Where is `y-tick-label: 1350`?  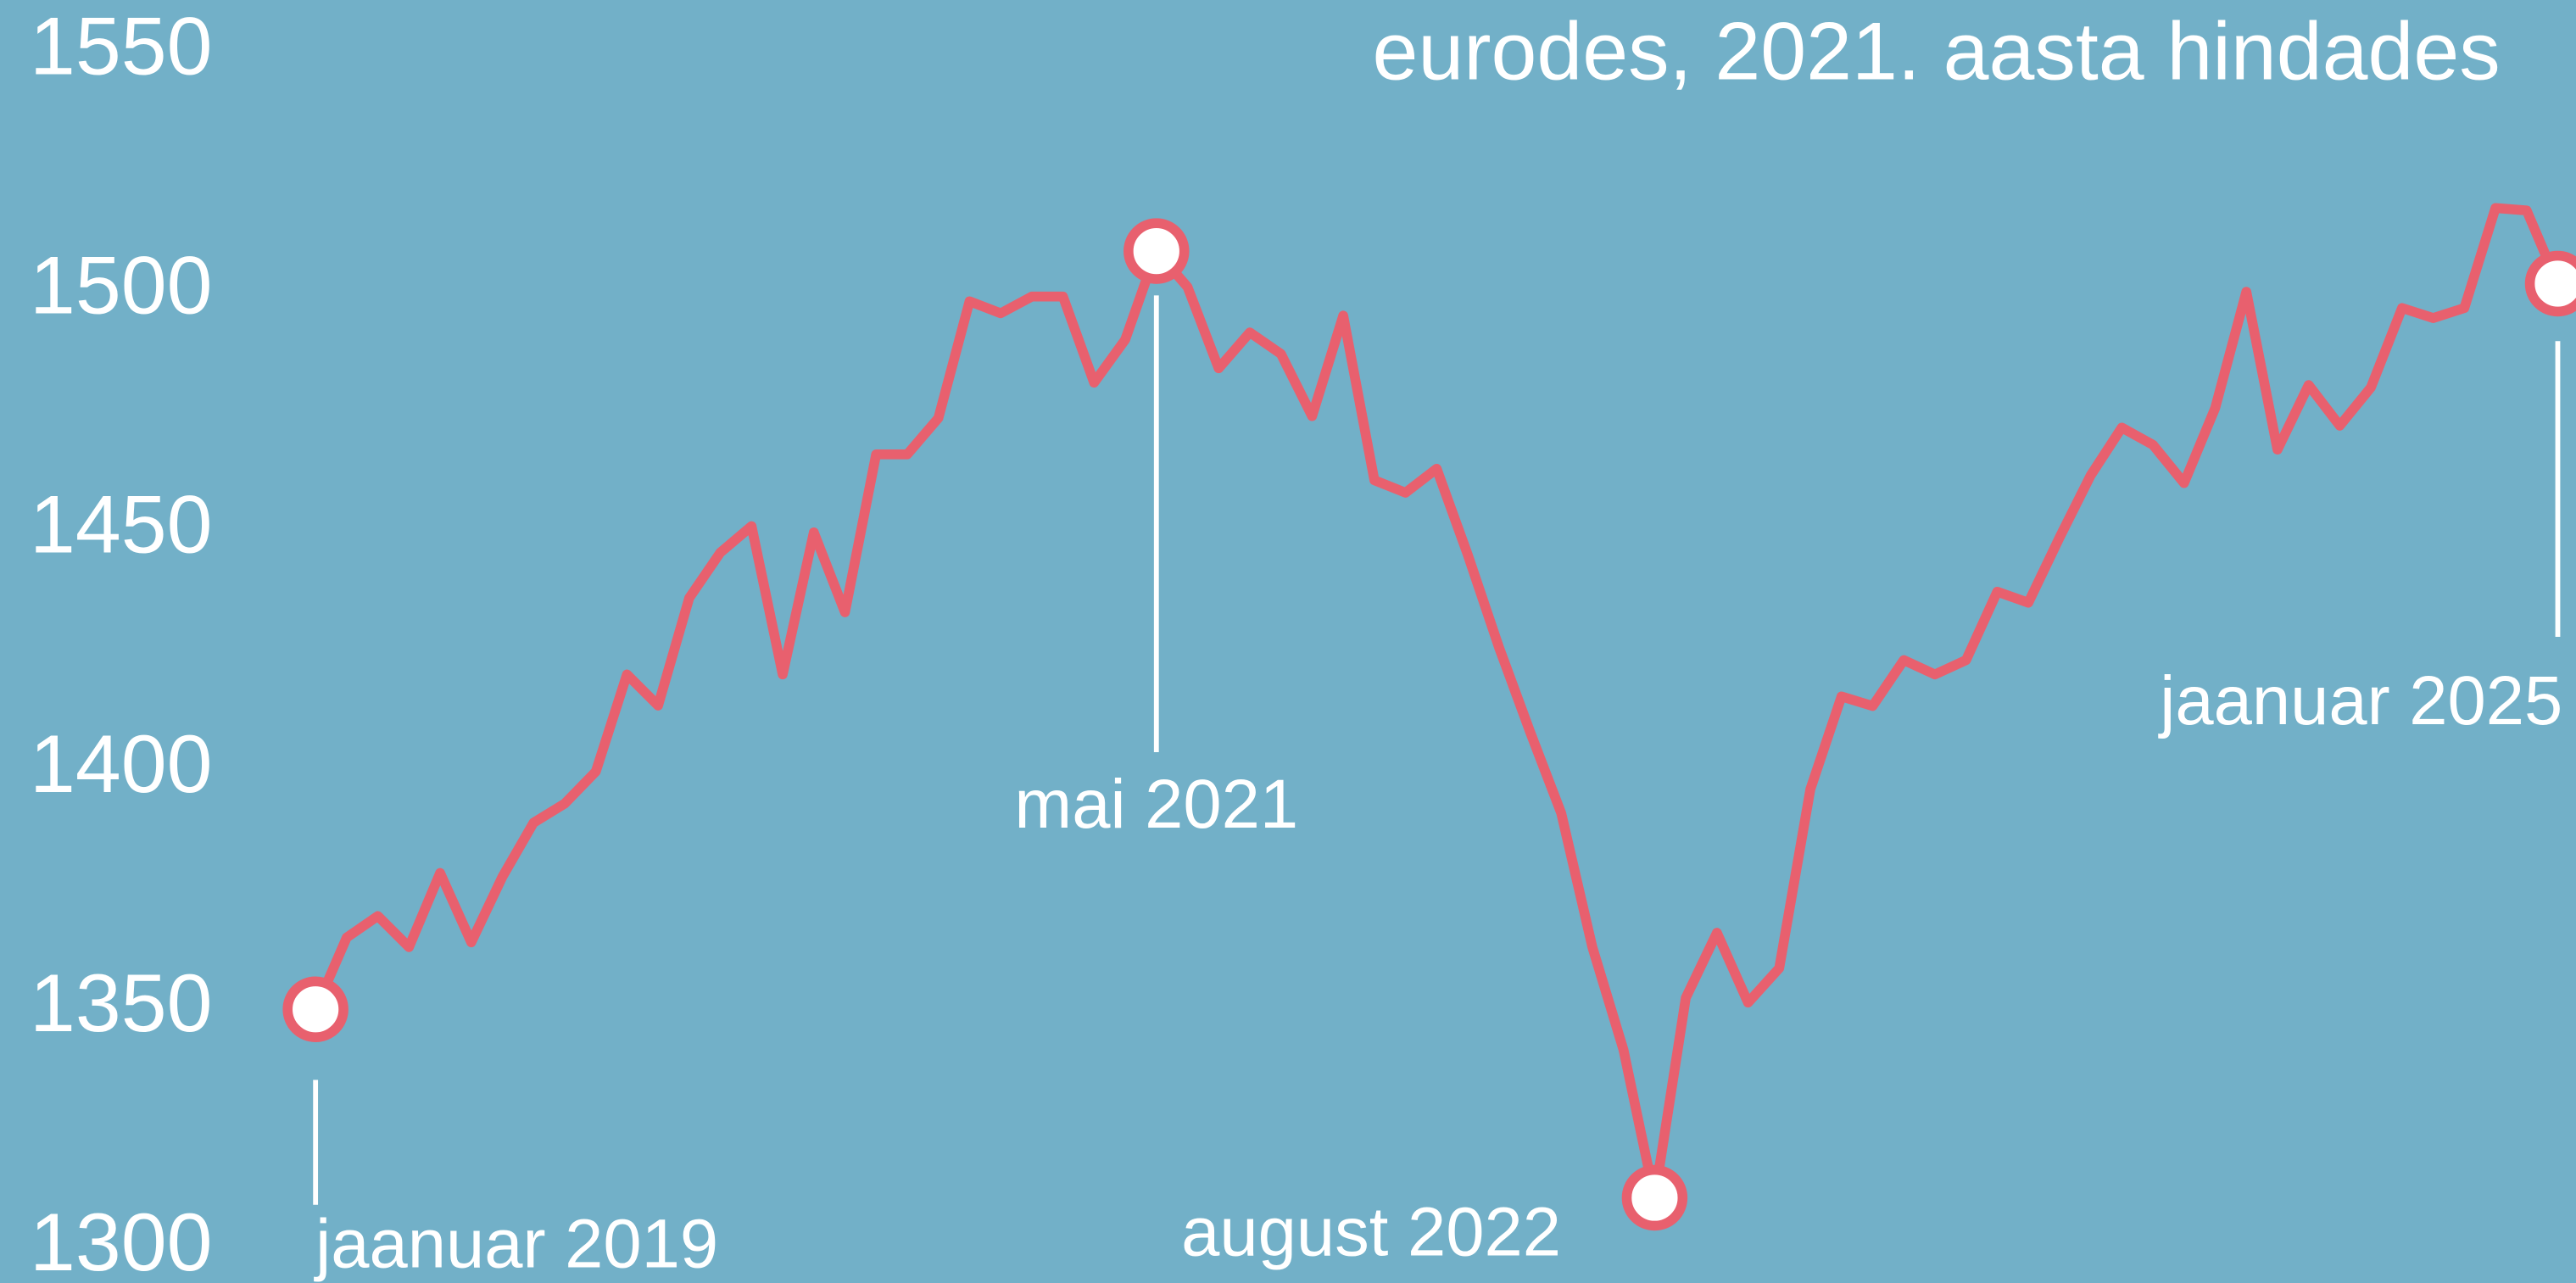 y-tick-label: 1350 is located at coordinates (121, 1003).